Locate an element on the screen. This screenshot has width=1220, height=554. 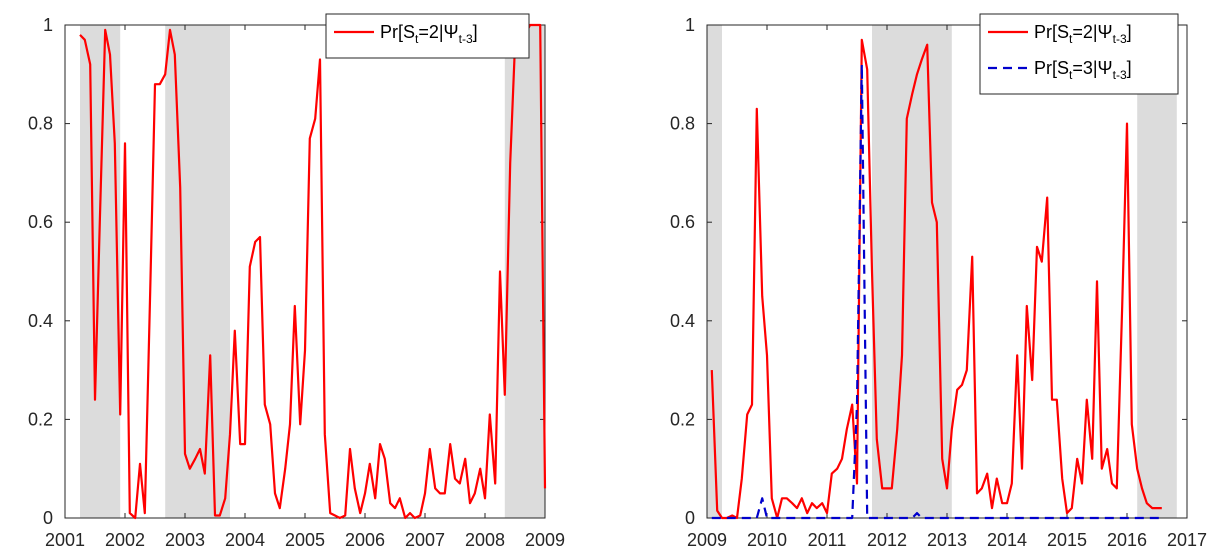
x-tick-label: 2002 is located at coordinates (125, 540).